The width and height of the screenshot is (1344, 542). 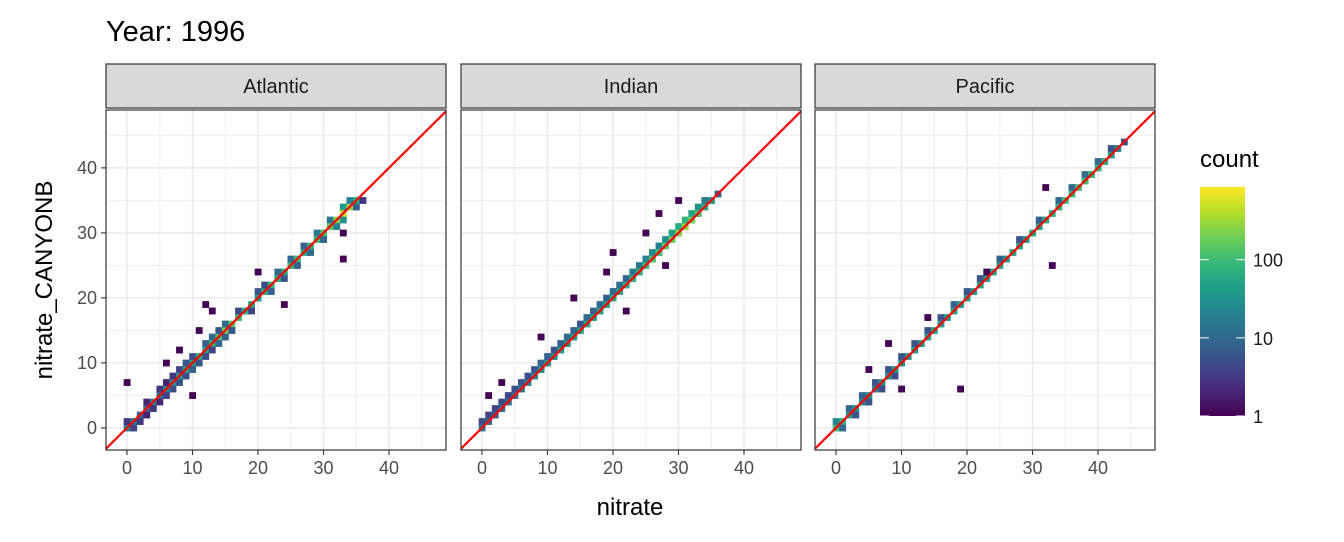 I want to click on x-axis-label: nitrate, so click(x=630, y=507).